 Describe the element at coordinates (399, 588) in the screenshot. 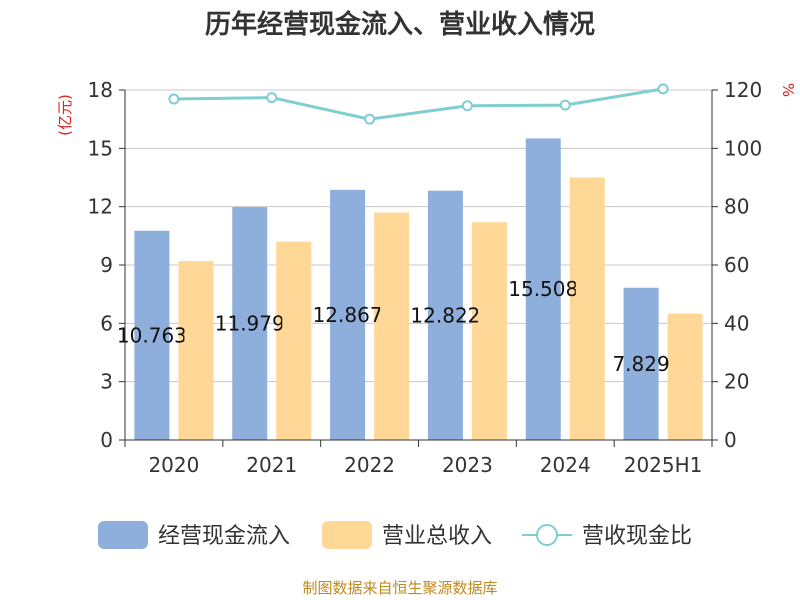

I see `source-note: 制图数据来自恒生聚源数据库` at that location.